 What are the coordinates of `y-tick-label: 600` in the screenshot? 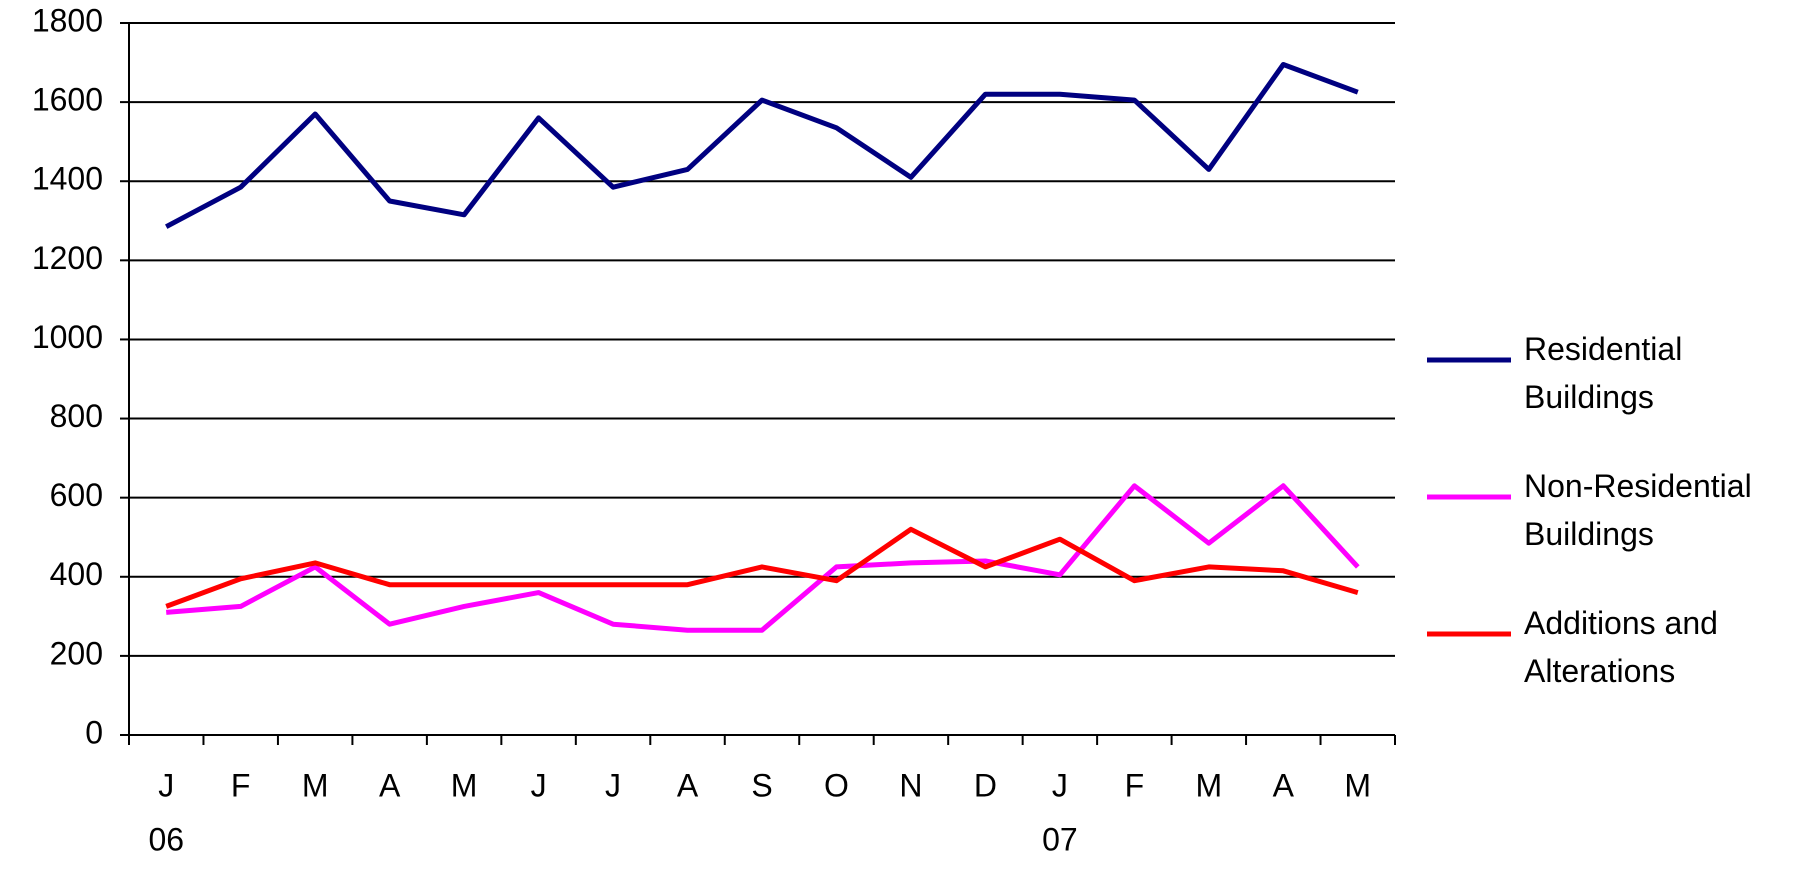 It's located at (76, 495).